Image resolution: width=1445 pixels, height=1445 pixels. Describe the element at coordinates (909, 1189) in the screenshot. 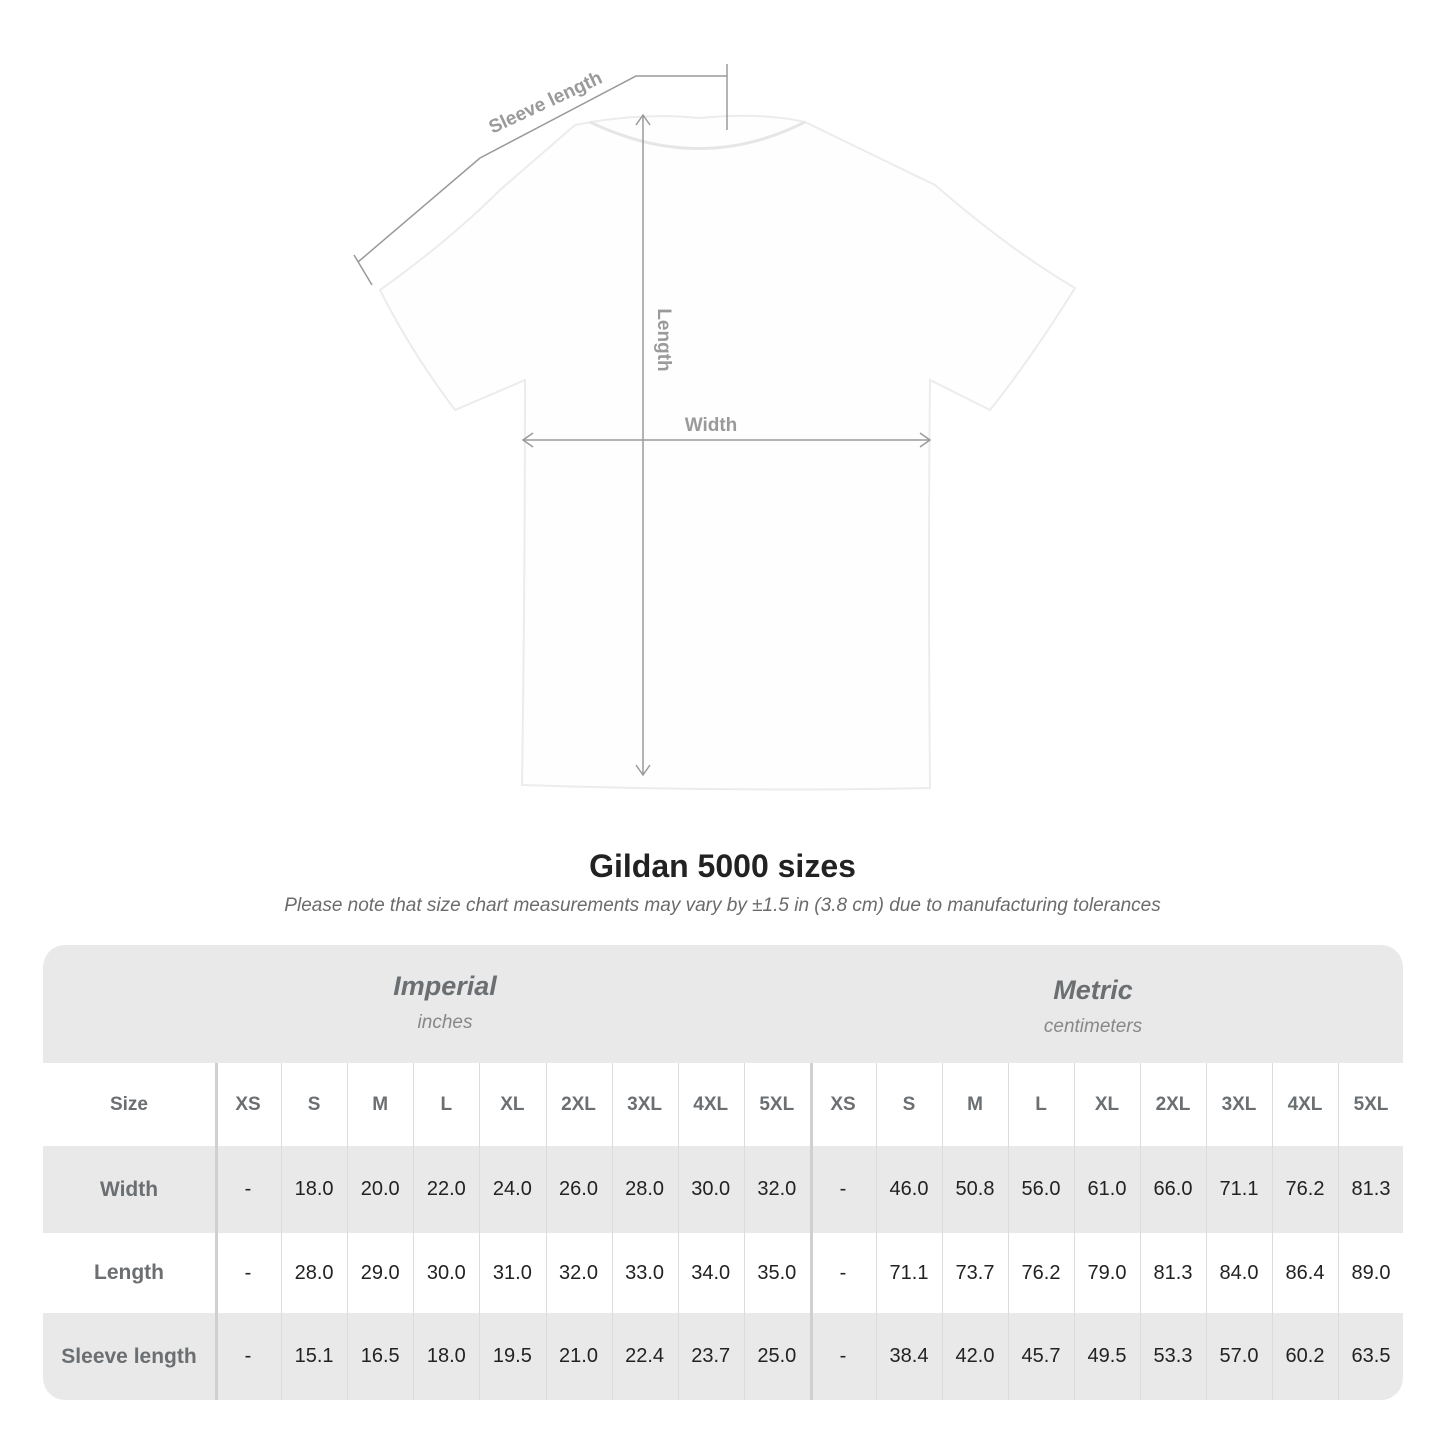

I see `table-cell: 46.0` at that location.